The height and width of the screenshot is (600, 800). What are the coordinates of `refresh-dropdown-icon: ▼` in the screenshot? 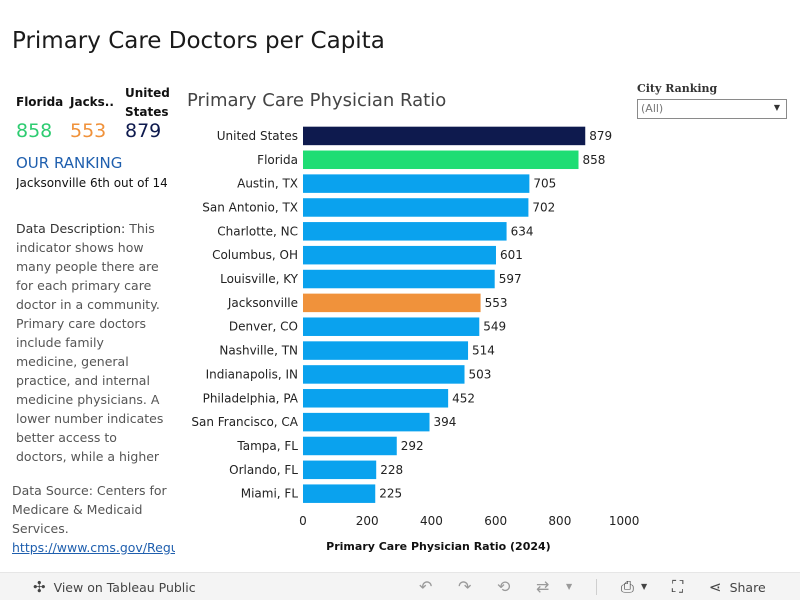 It's located at (569, 586).